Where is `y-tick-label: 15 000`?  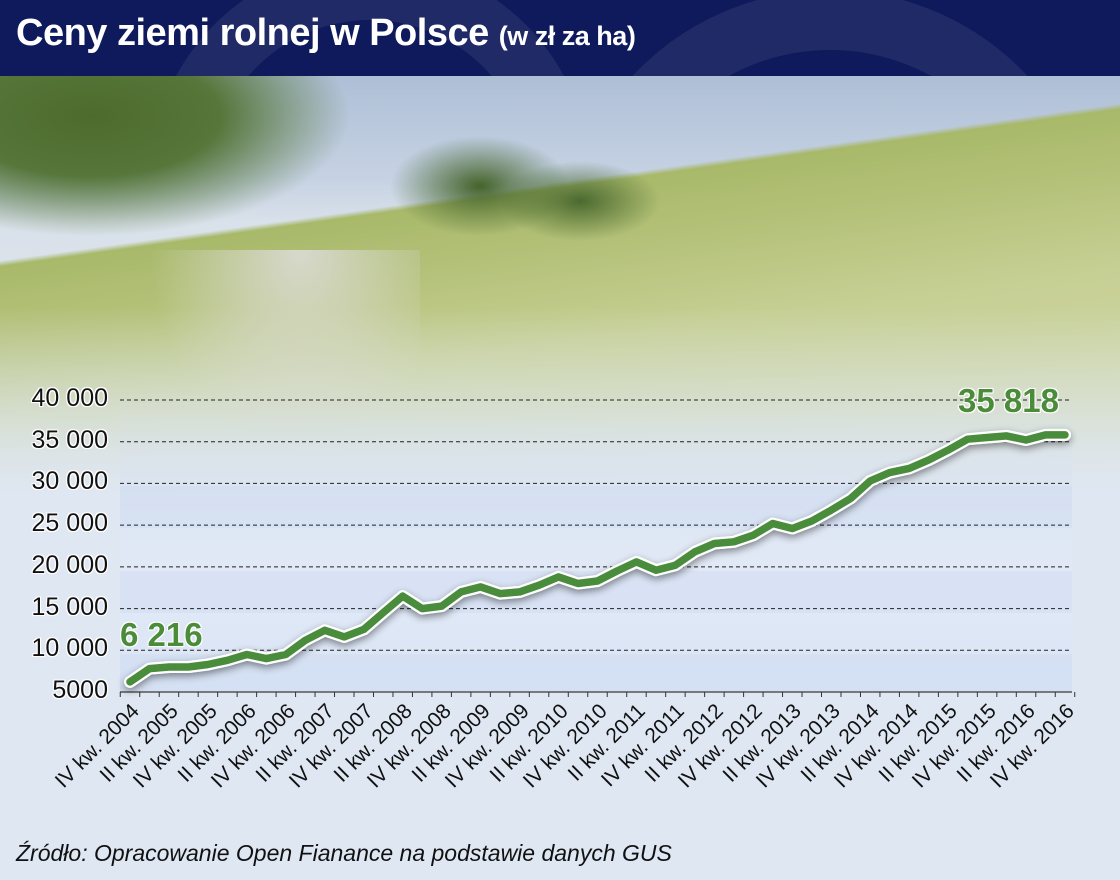 y-tick-label: 15 000 is located at coordinates (69, 606).